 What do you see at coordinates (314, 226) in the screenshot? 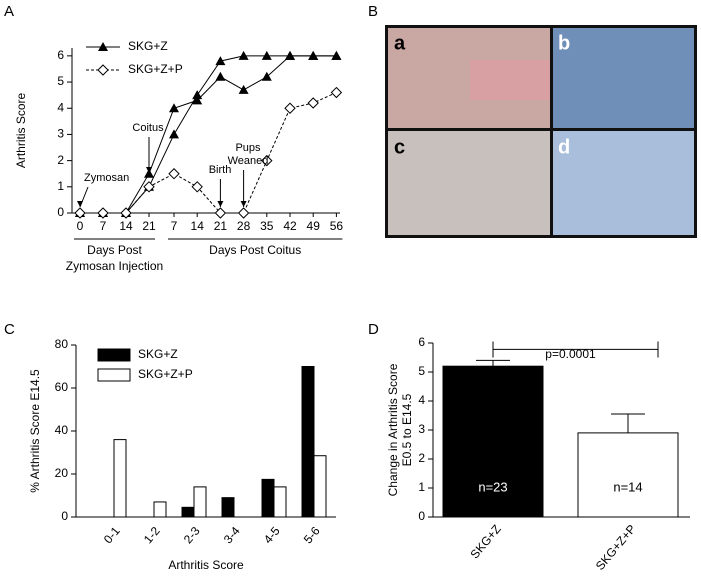
I see `x-tick-label: 49` at bounding box center [314, 226].